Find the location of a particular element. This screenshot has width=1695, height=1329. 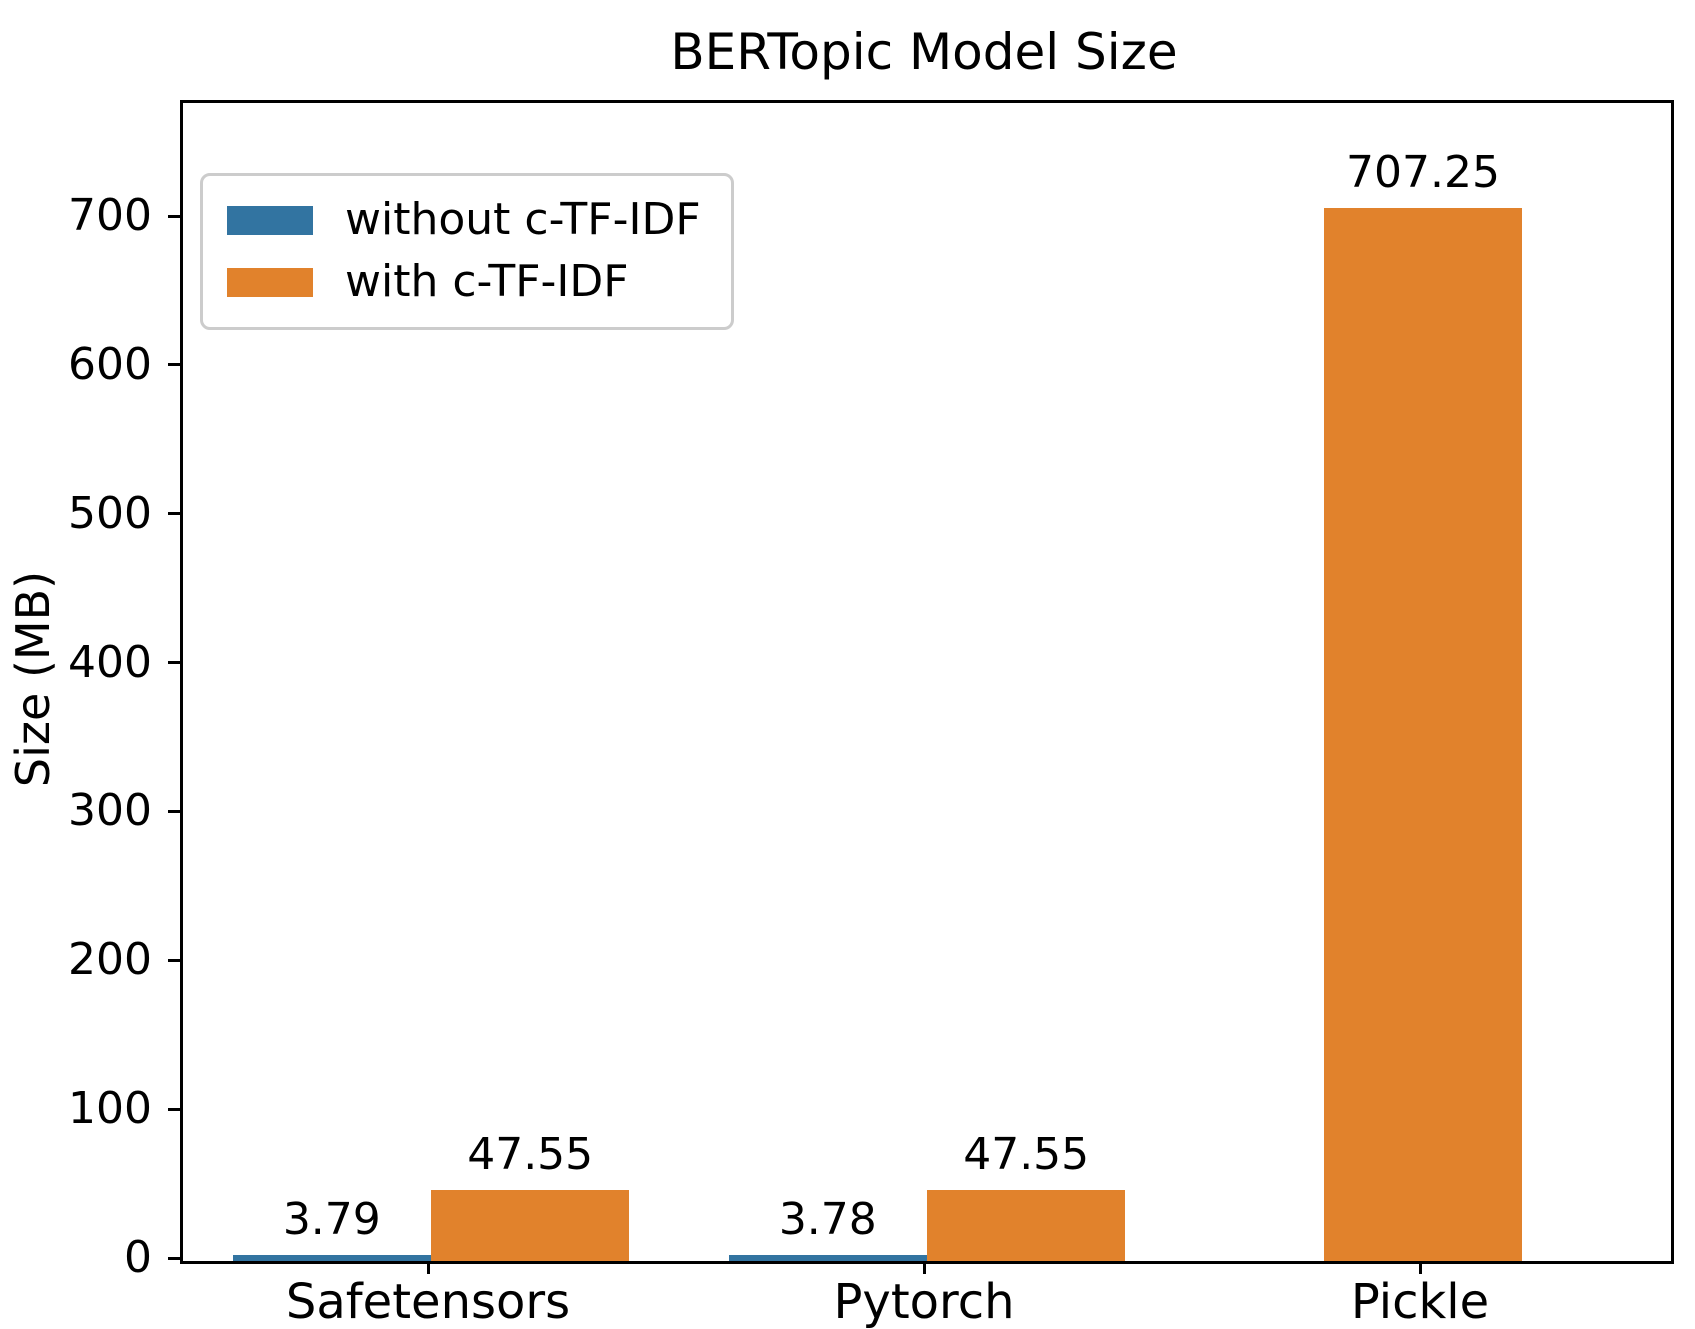

y-tick-label: 500 is located at coordinates (110, 513).